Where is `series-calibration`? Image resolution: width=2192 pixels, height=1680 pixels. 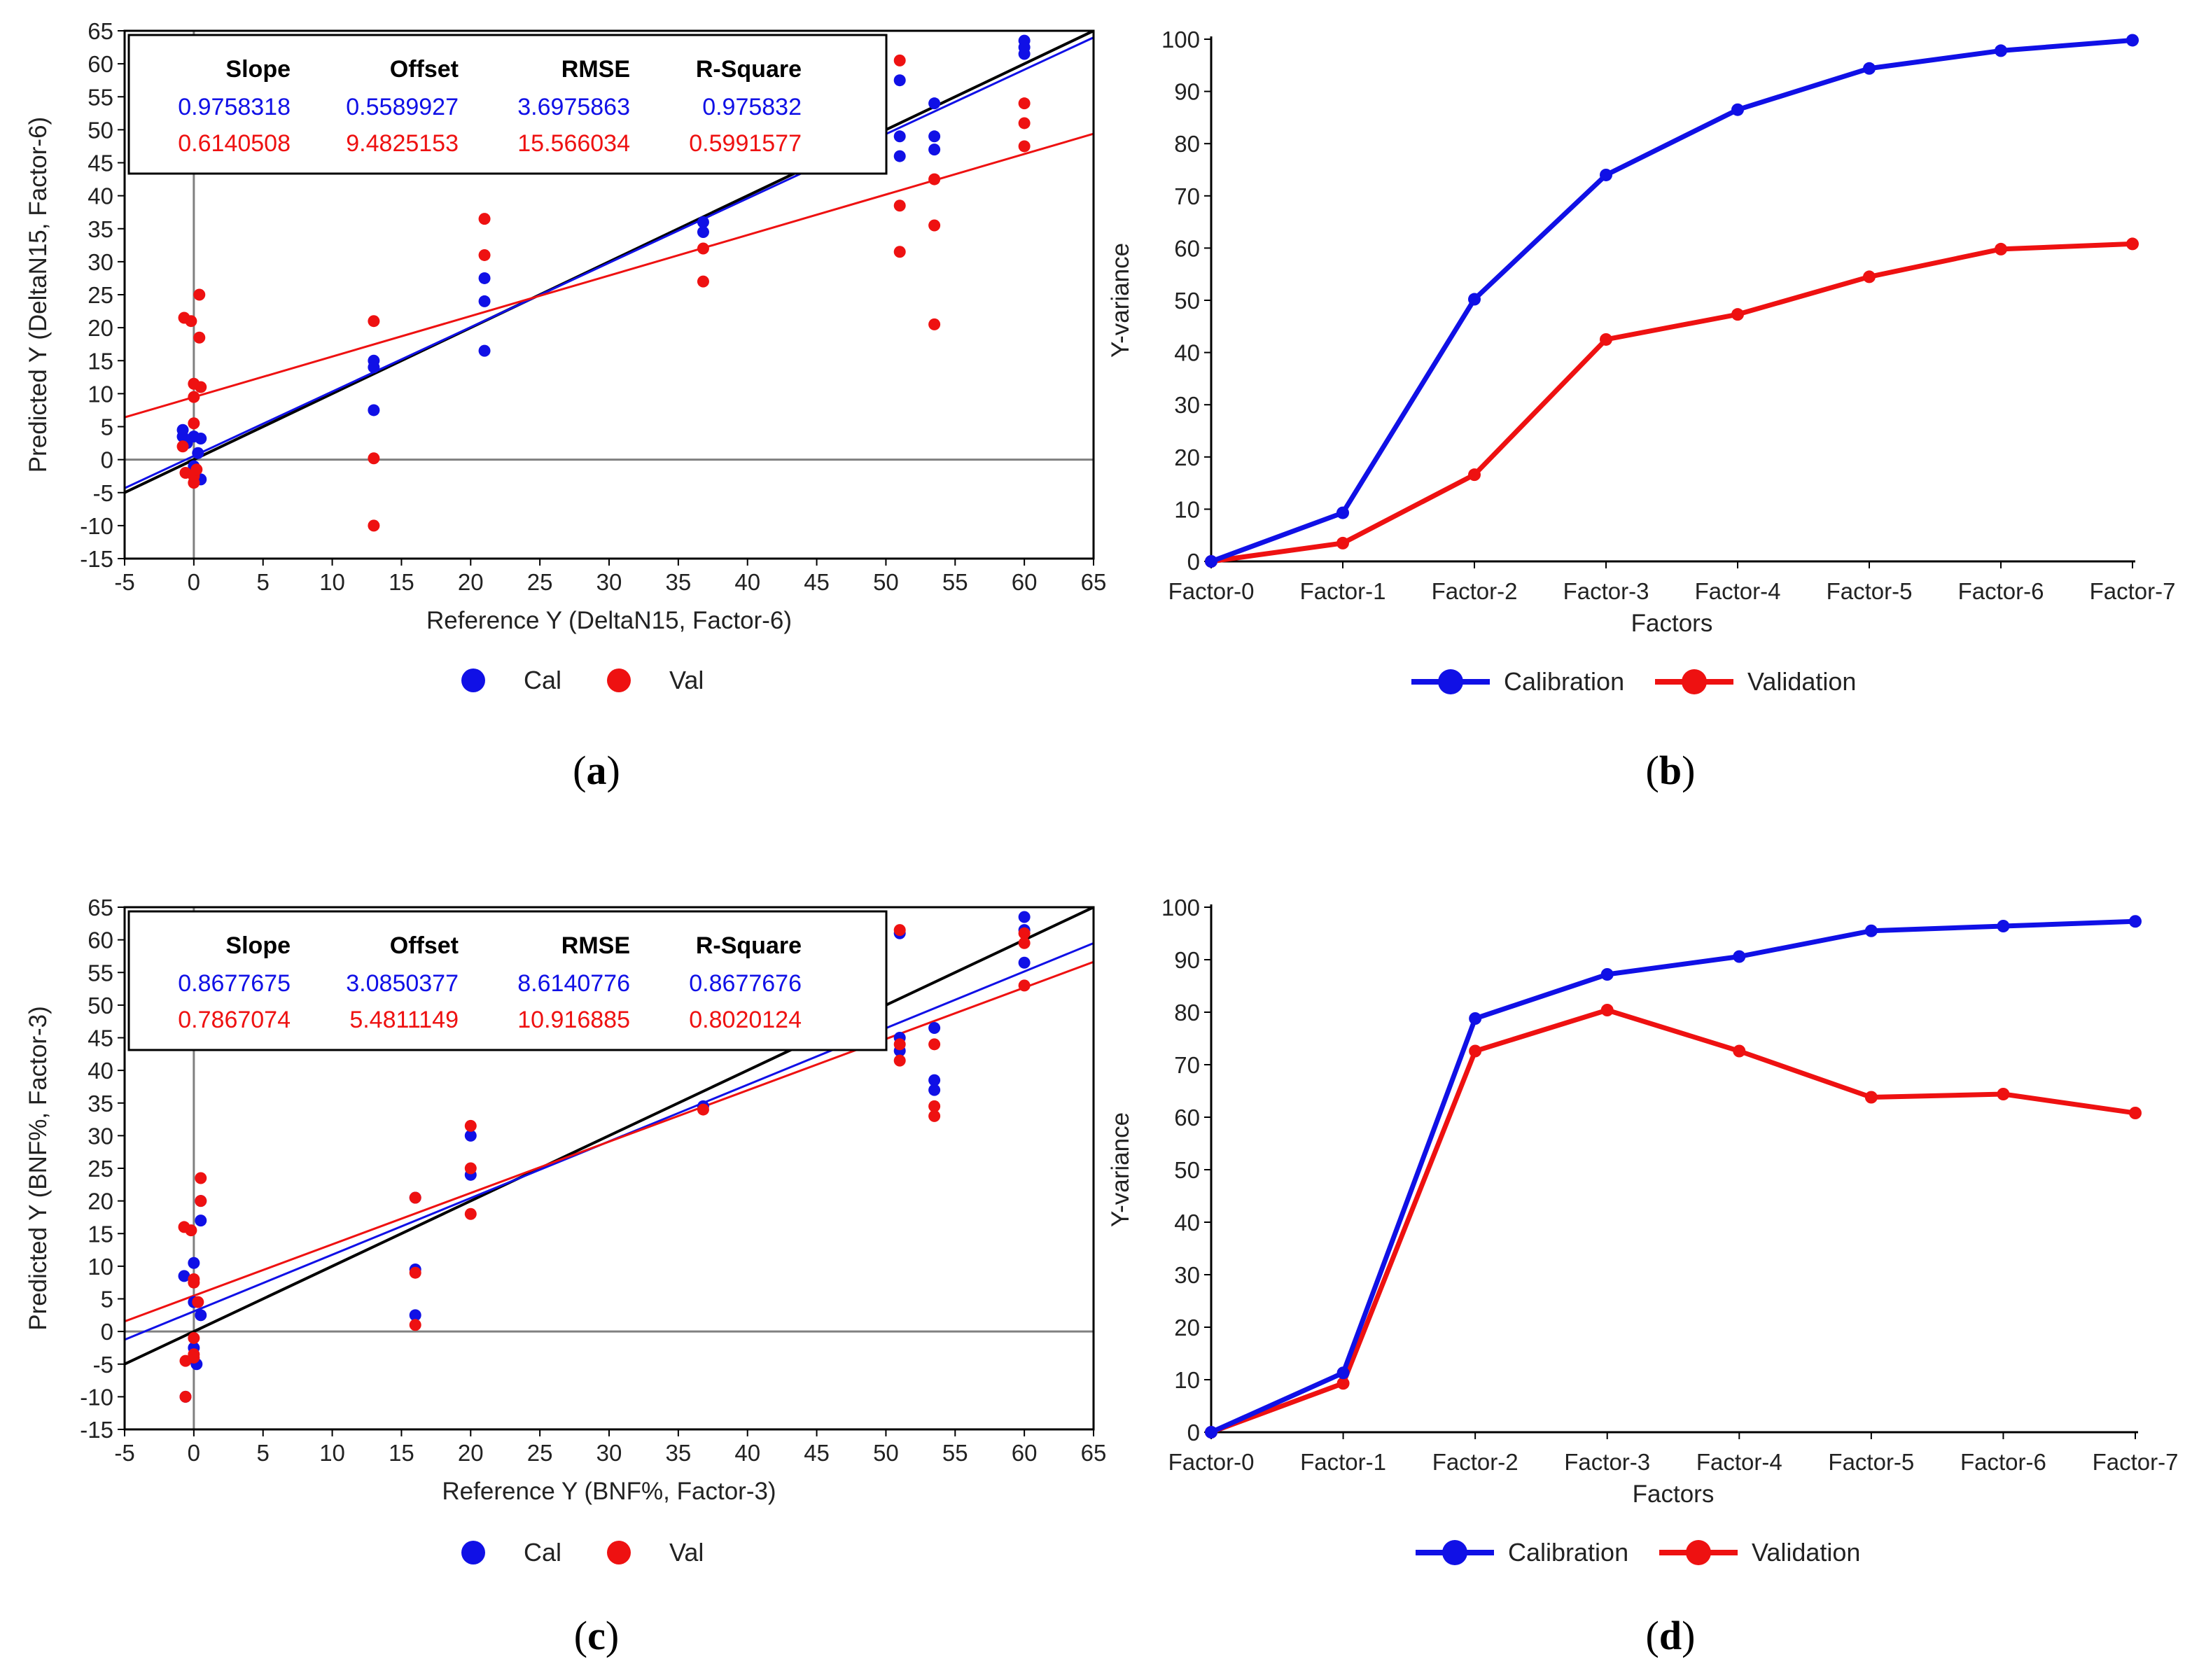 series-calibration is located at coordinates (1672, 301).